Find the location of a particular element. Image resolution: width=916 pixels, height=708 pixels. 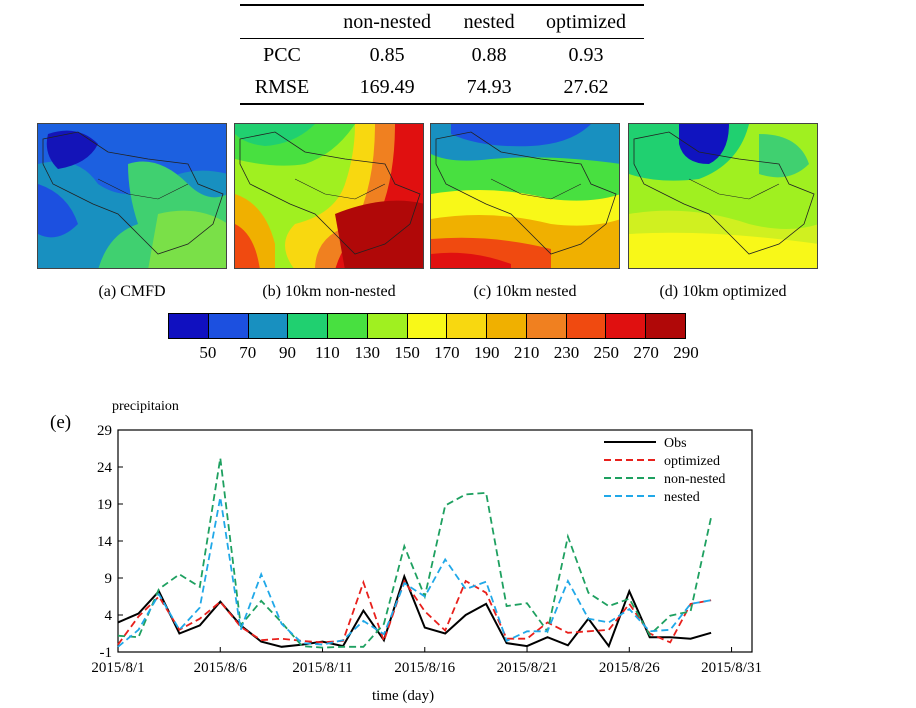

map-cmfd is located at coordinates (132, 196).